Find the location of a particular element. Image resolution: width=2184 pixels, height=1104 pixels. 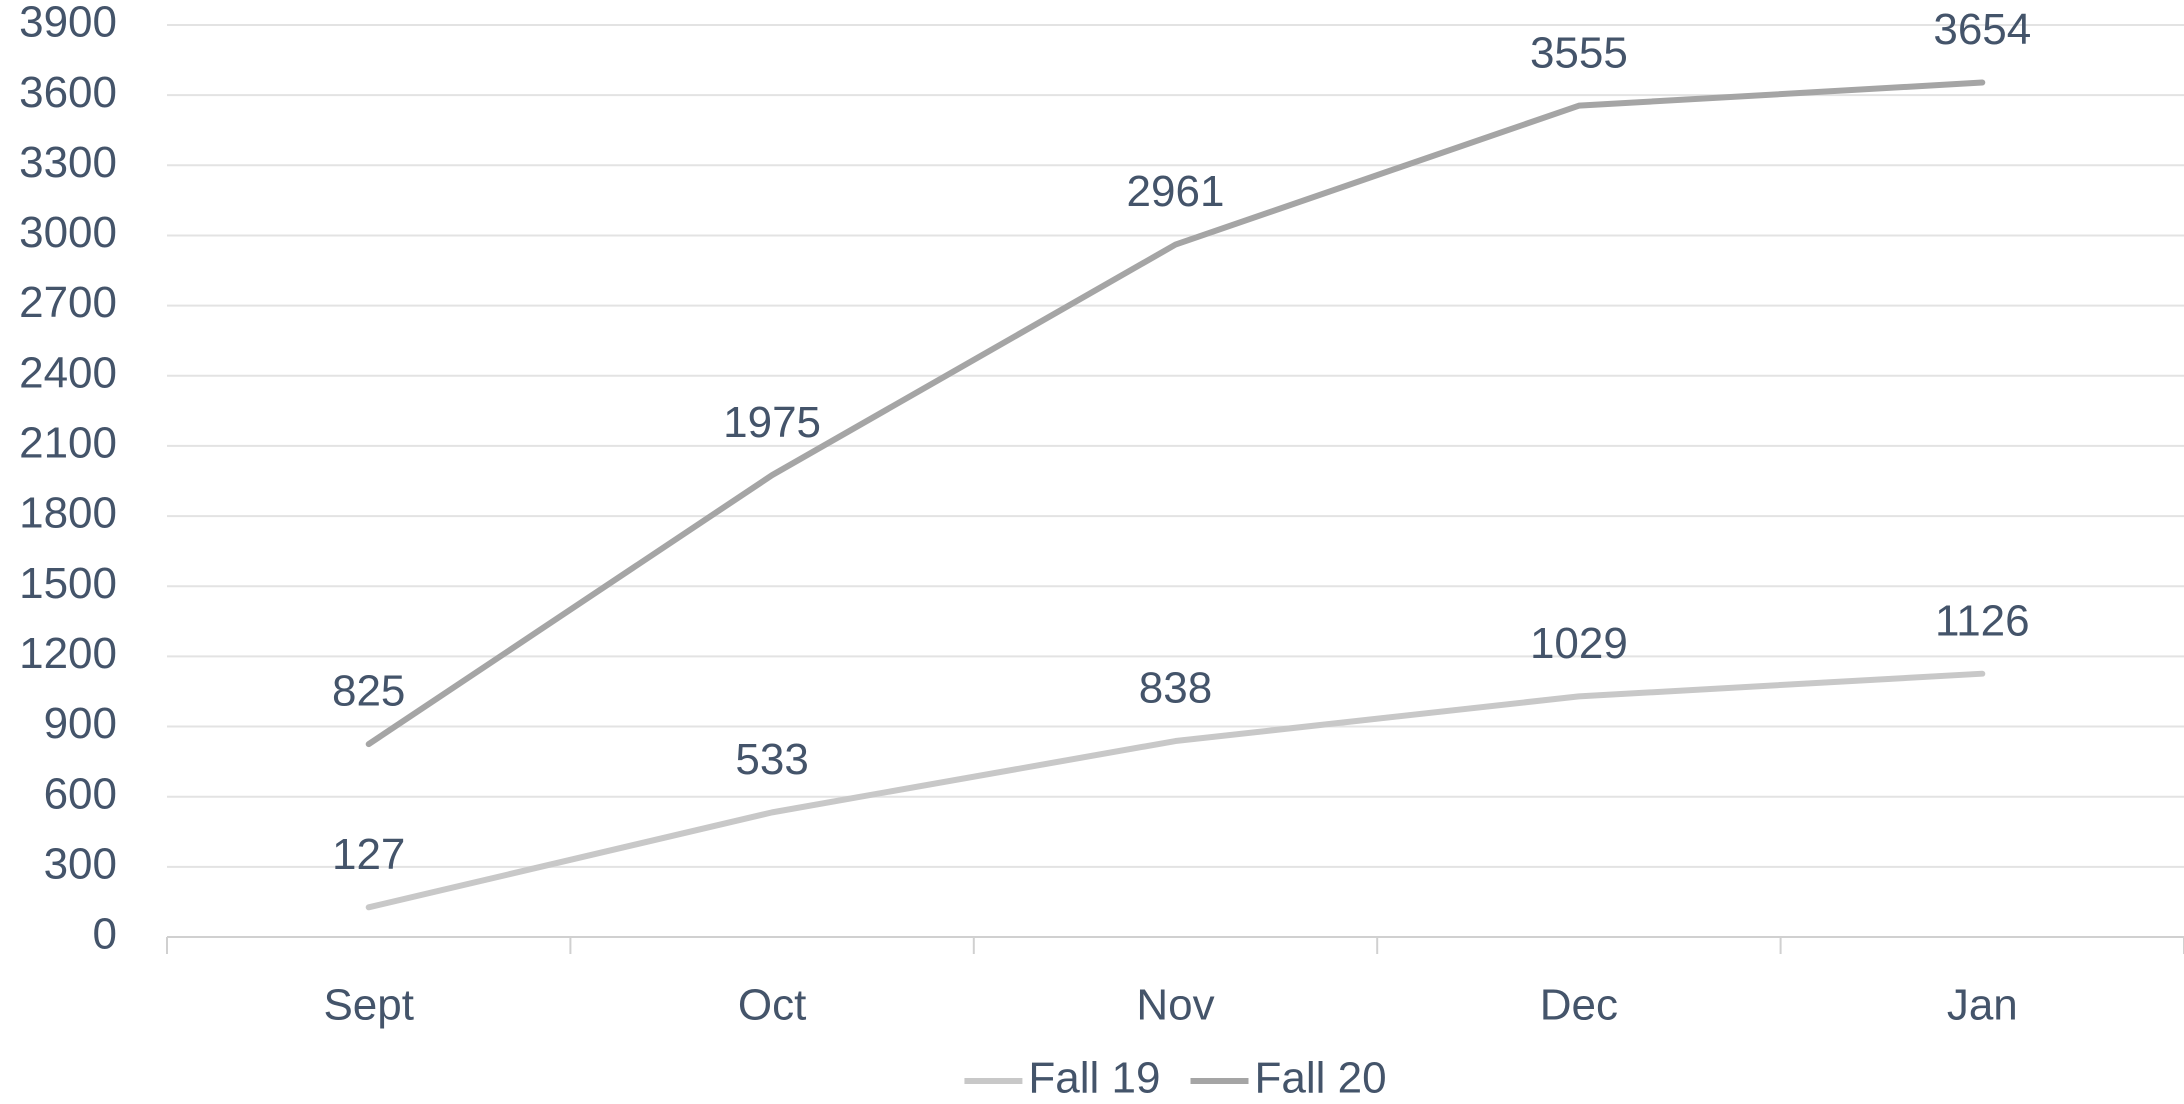

x-tick-label: Sept is located at coordinates (368, 1005).